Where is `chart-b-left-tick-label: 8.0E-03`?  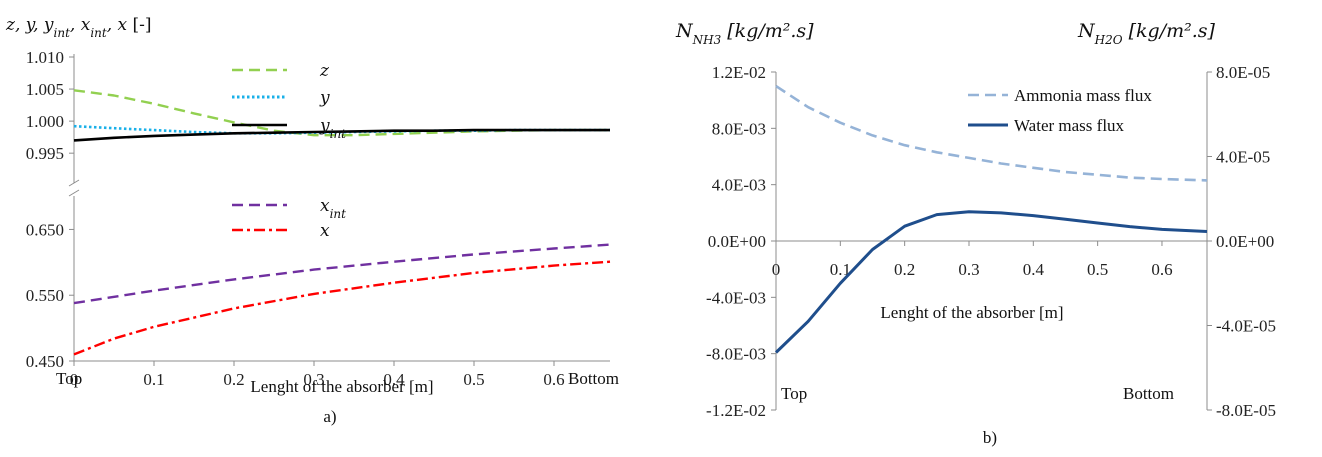
chart-b-left-tick-label: 8.0E-03 is located at coordinates (739, 128).